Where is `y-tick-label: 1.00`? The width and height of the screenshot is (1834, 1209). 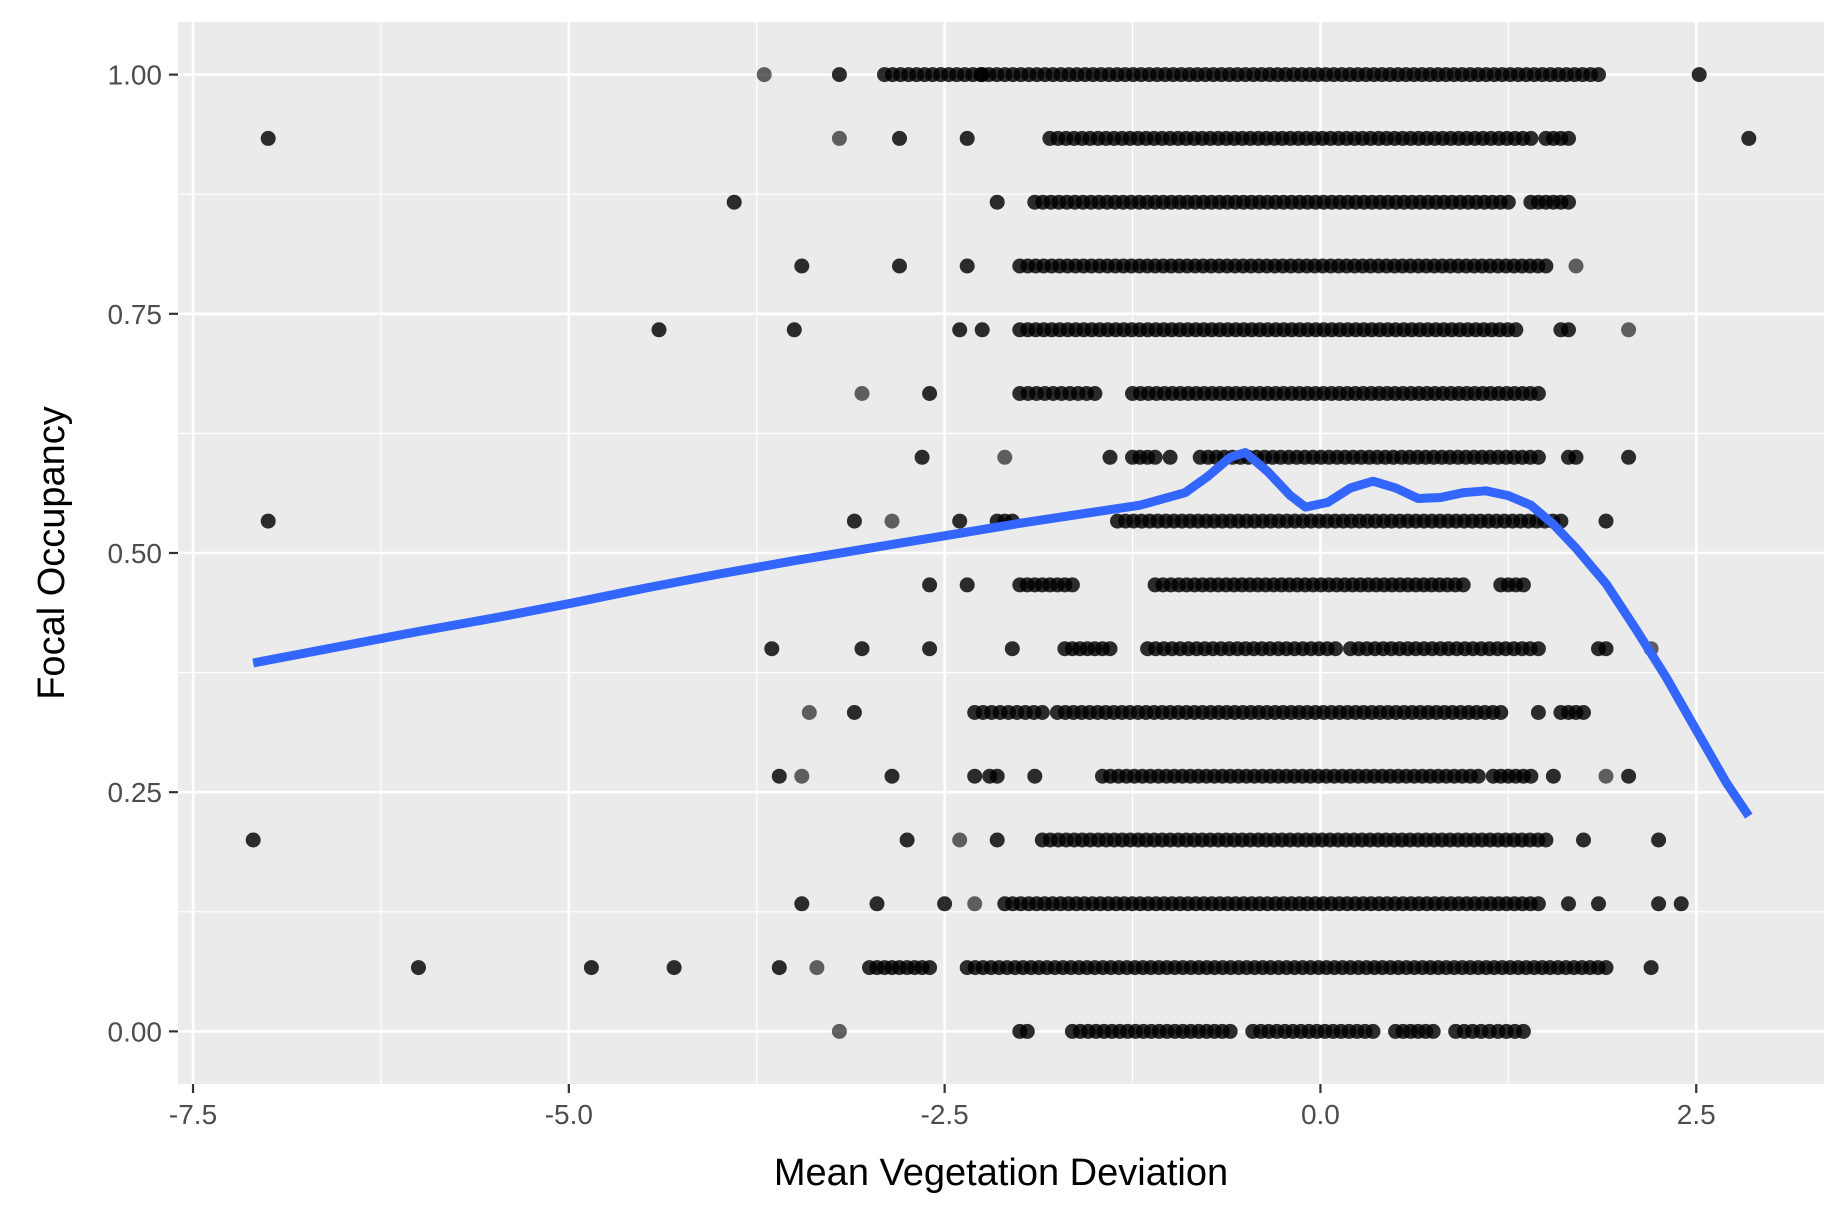 y-tick-label: 1.00 is located at coordinates (135, 75).